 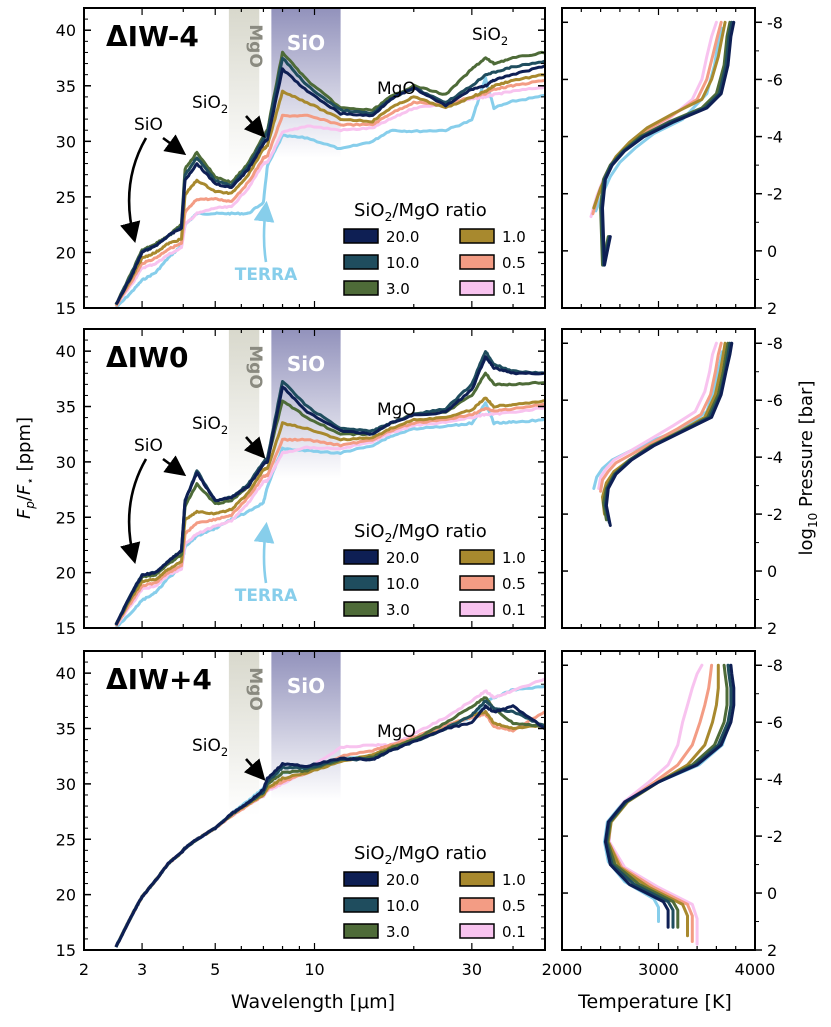 I want to click on panel-title: ΔIW-4, so click(x=152, y=36).